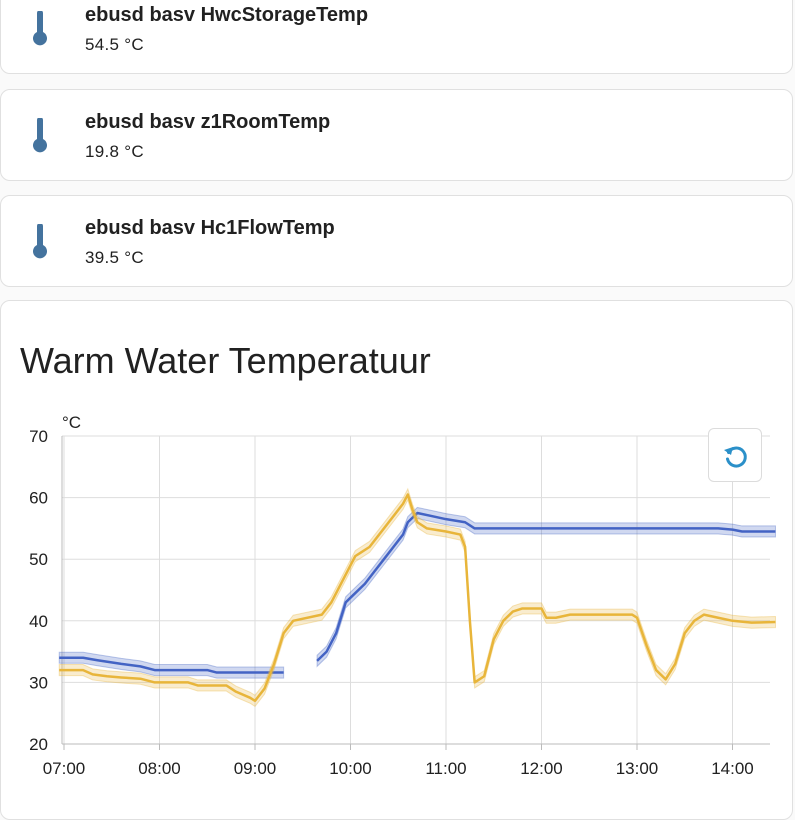  Describe the element at coordinates (350, 768) in the screenshot. I see `x-tick-label: 10:00` at that location.